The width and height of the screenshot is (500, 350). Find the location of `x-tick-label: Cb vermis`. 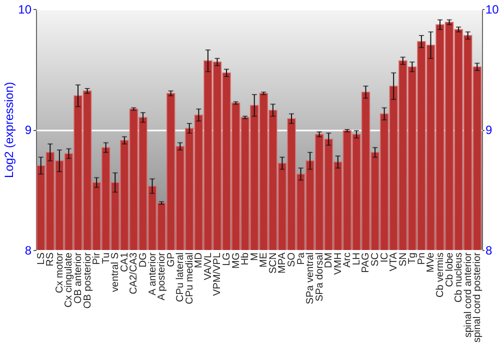

x-tick-label: Cb vermis is located at coordinates (440, 275).